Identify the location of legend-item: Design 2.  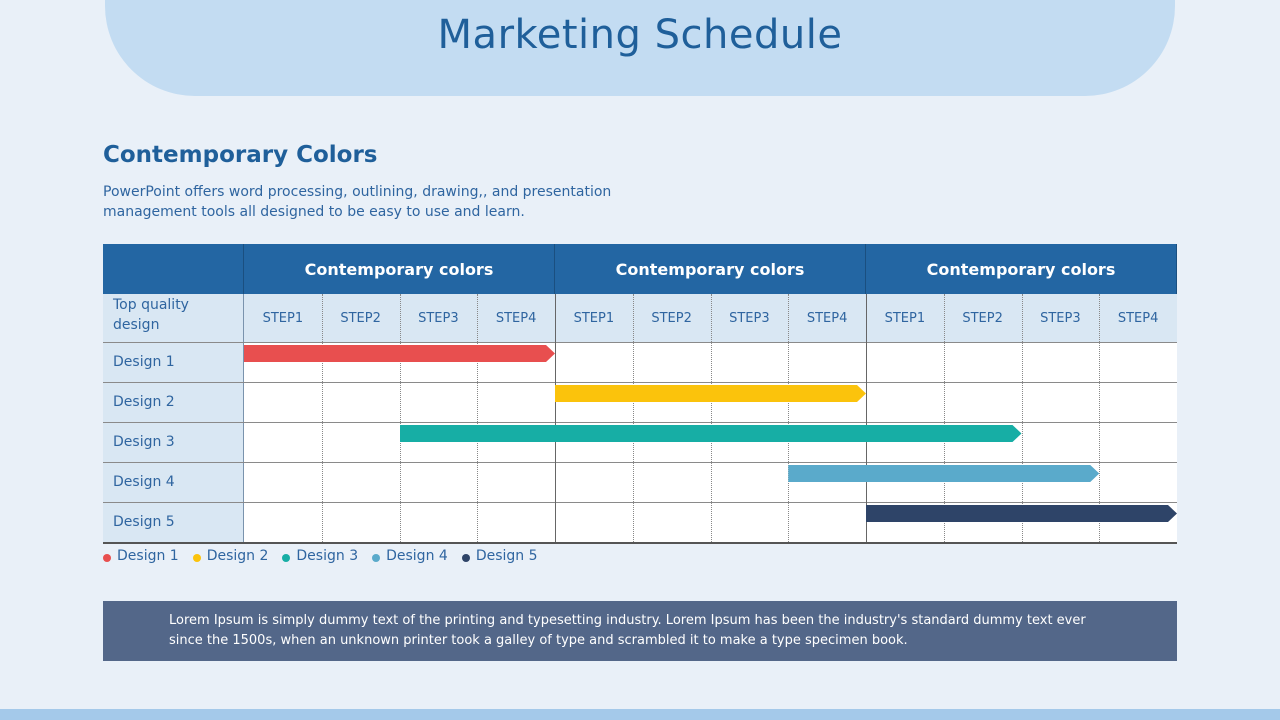
(230, 556).